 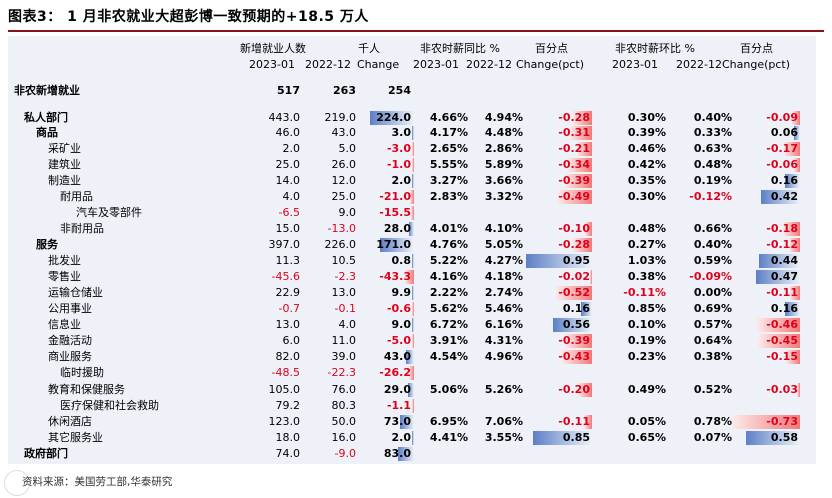 I want to click on table-cell: 2.83%, so click(x=448, y=196).